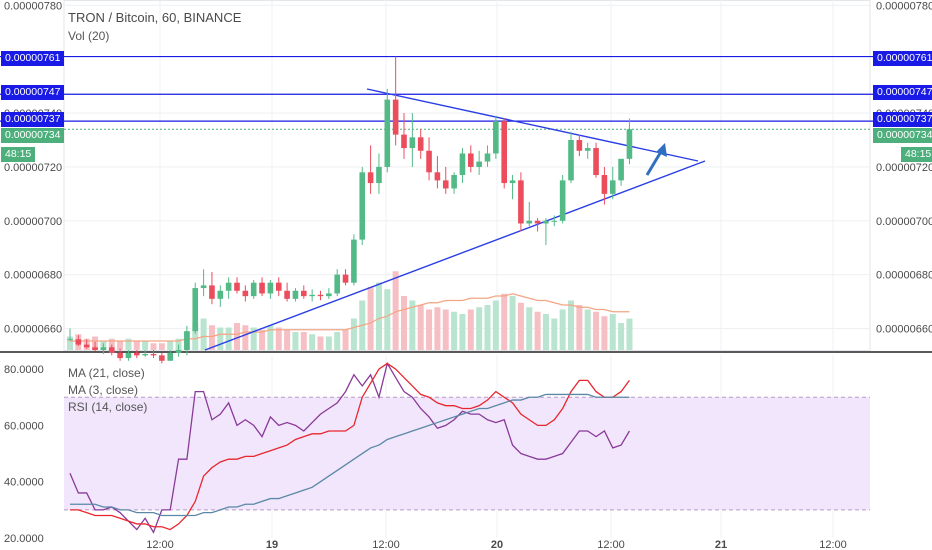 Image resolution: width=932 pixels, height=550 pixels. What do you see at coordinates (33, 168) in the screenshot?
I see `y-tick-label-left: 0.00000720` at bounding box center [33, 168].